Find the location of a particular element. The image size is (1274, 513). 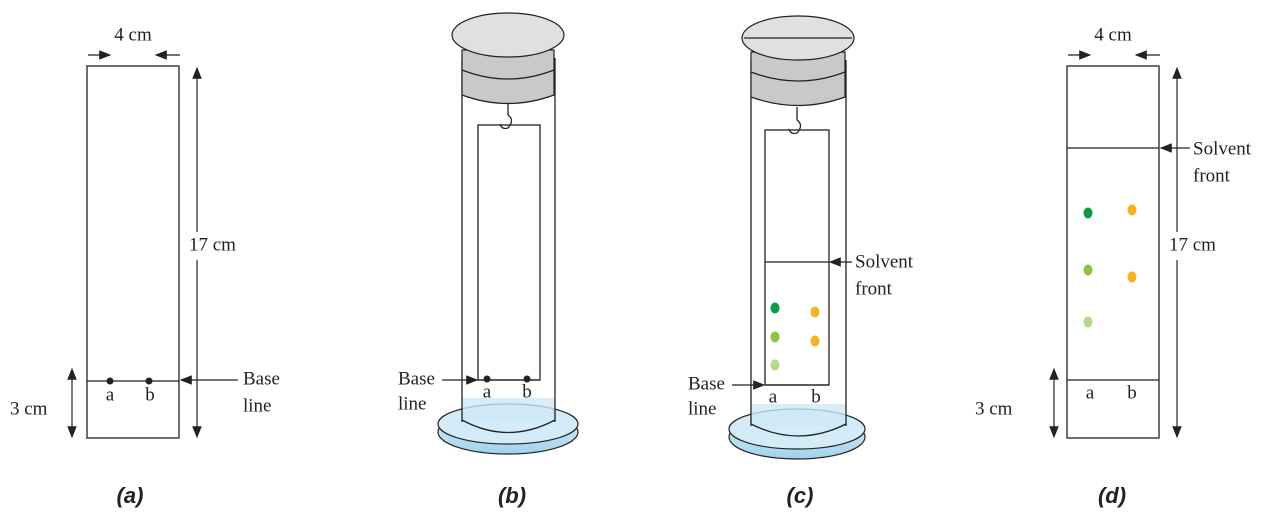

panel-b: a b Base line (b) is located at coordinates (488, 260).